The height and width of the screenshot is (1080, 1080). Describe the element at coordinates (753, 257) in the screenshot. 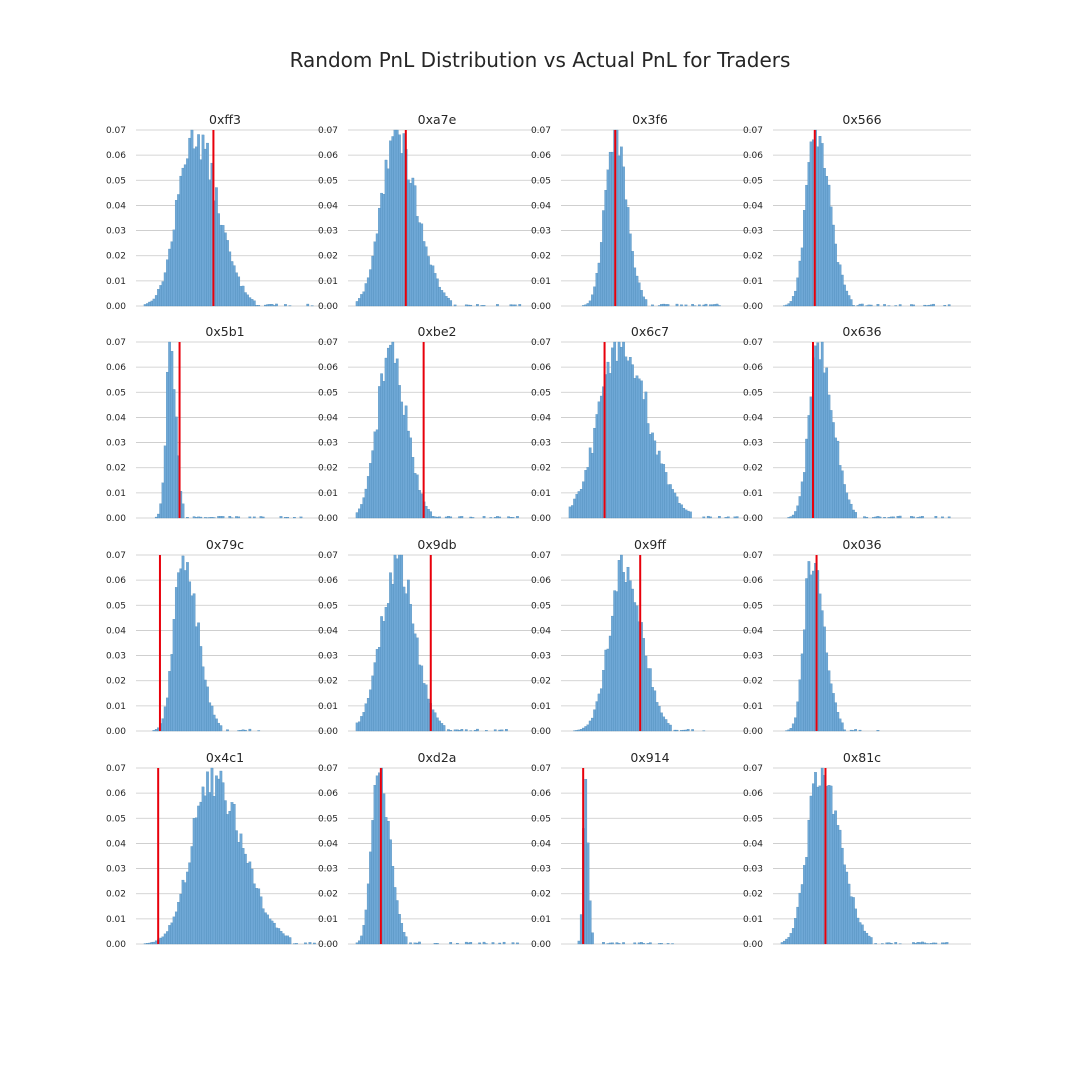

I see `y-tick-label: 0.02` at that location.